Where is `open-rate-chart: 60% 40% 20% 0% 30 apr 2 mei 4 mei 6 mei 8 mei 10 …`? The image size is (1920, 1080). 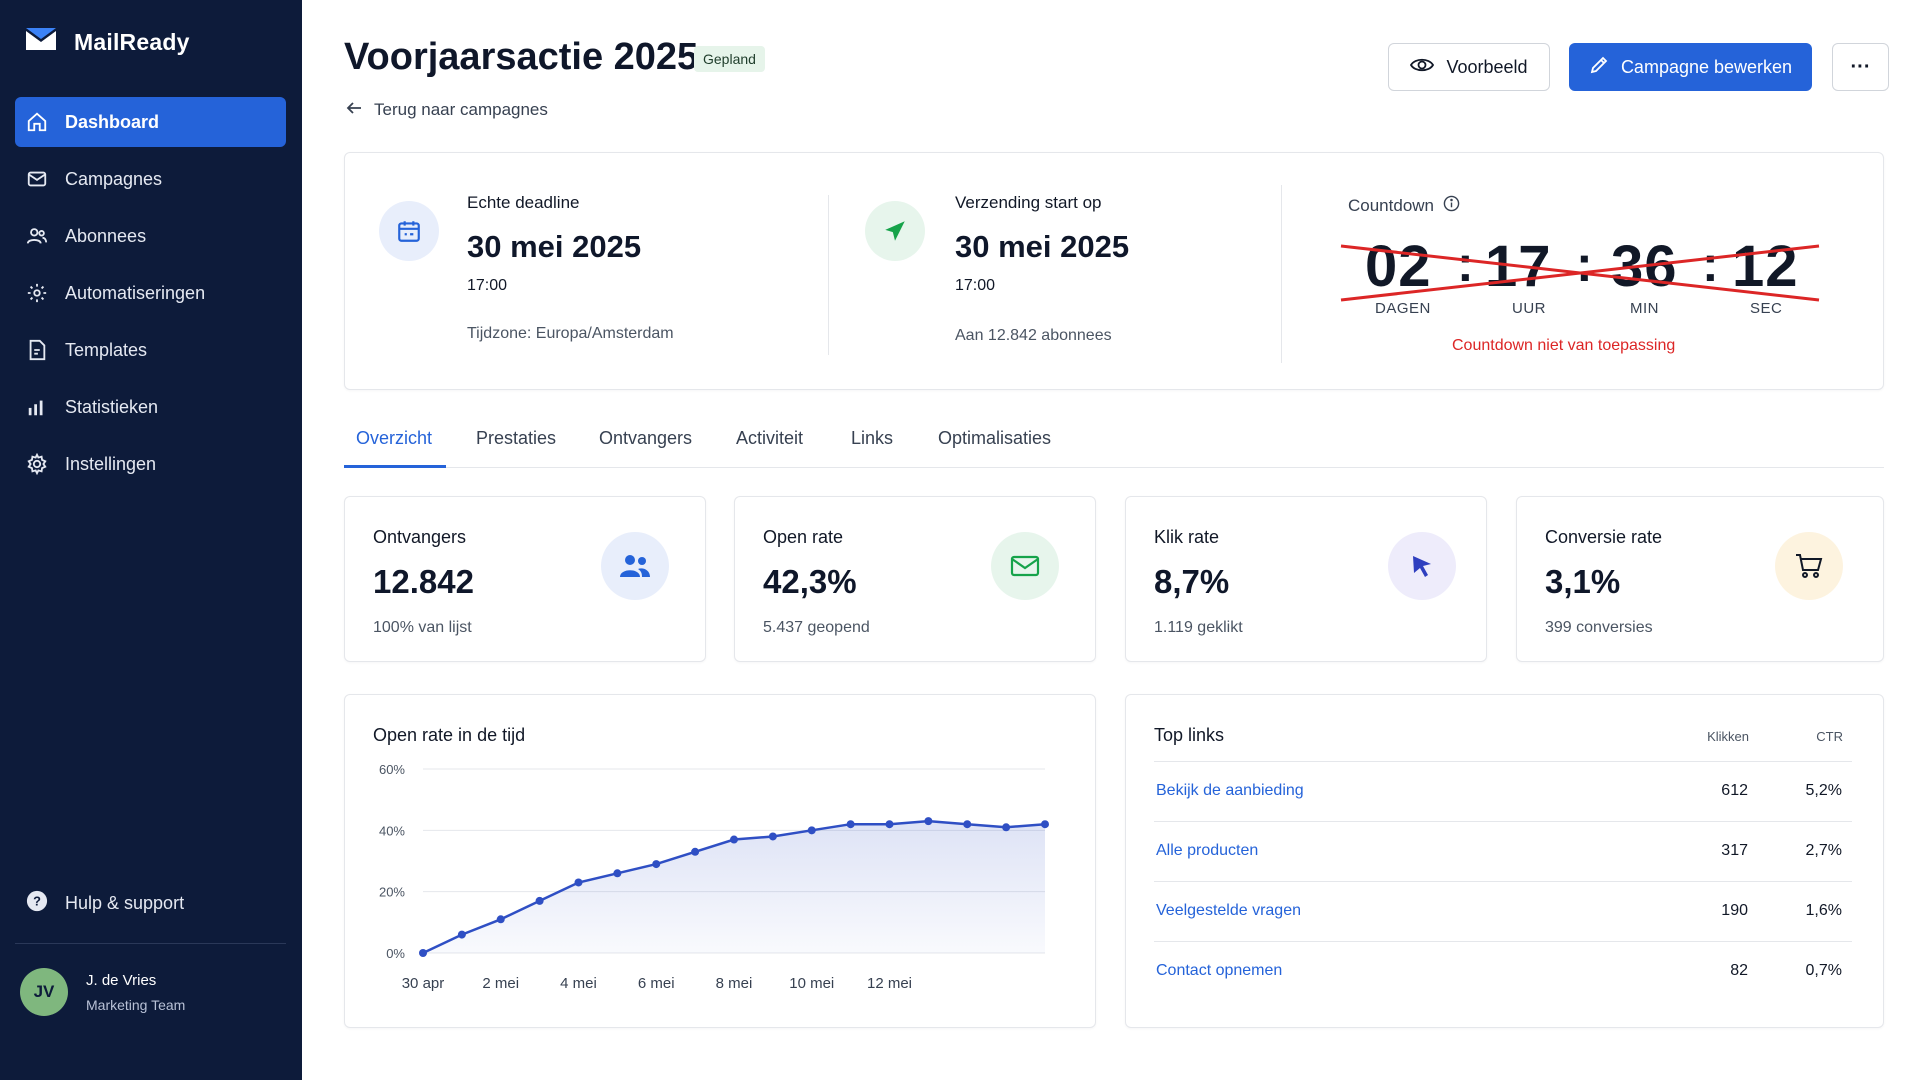
open-rate-chart: 60% 40% 20% 0% 30 apr 2 mei 4 mei 6 mei 8 mei 10 … is located at coordinates (714, 877).